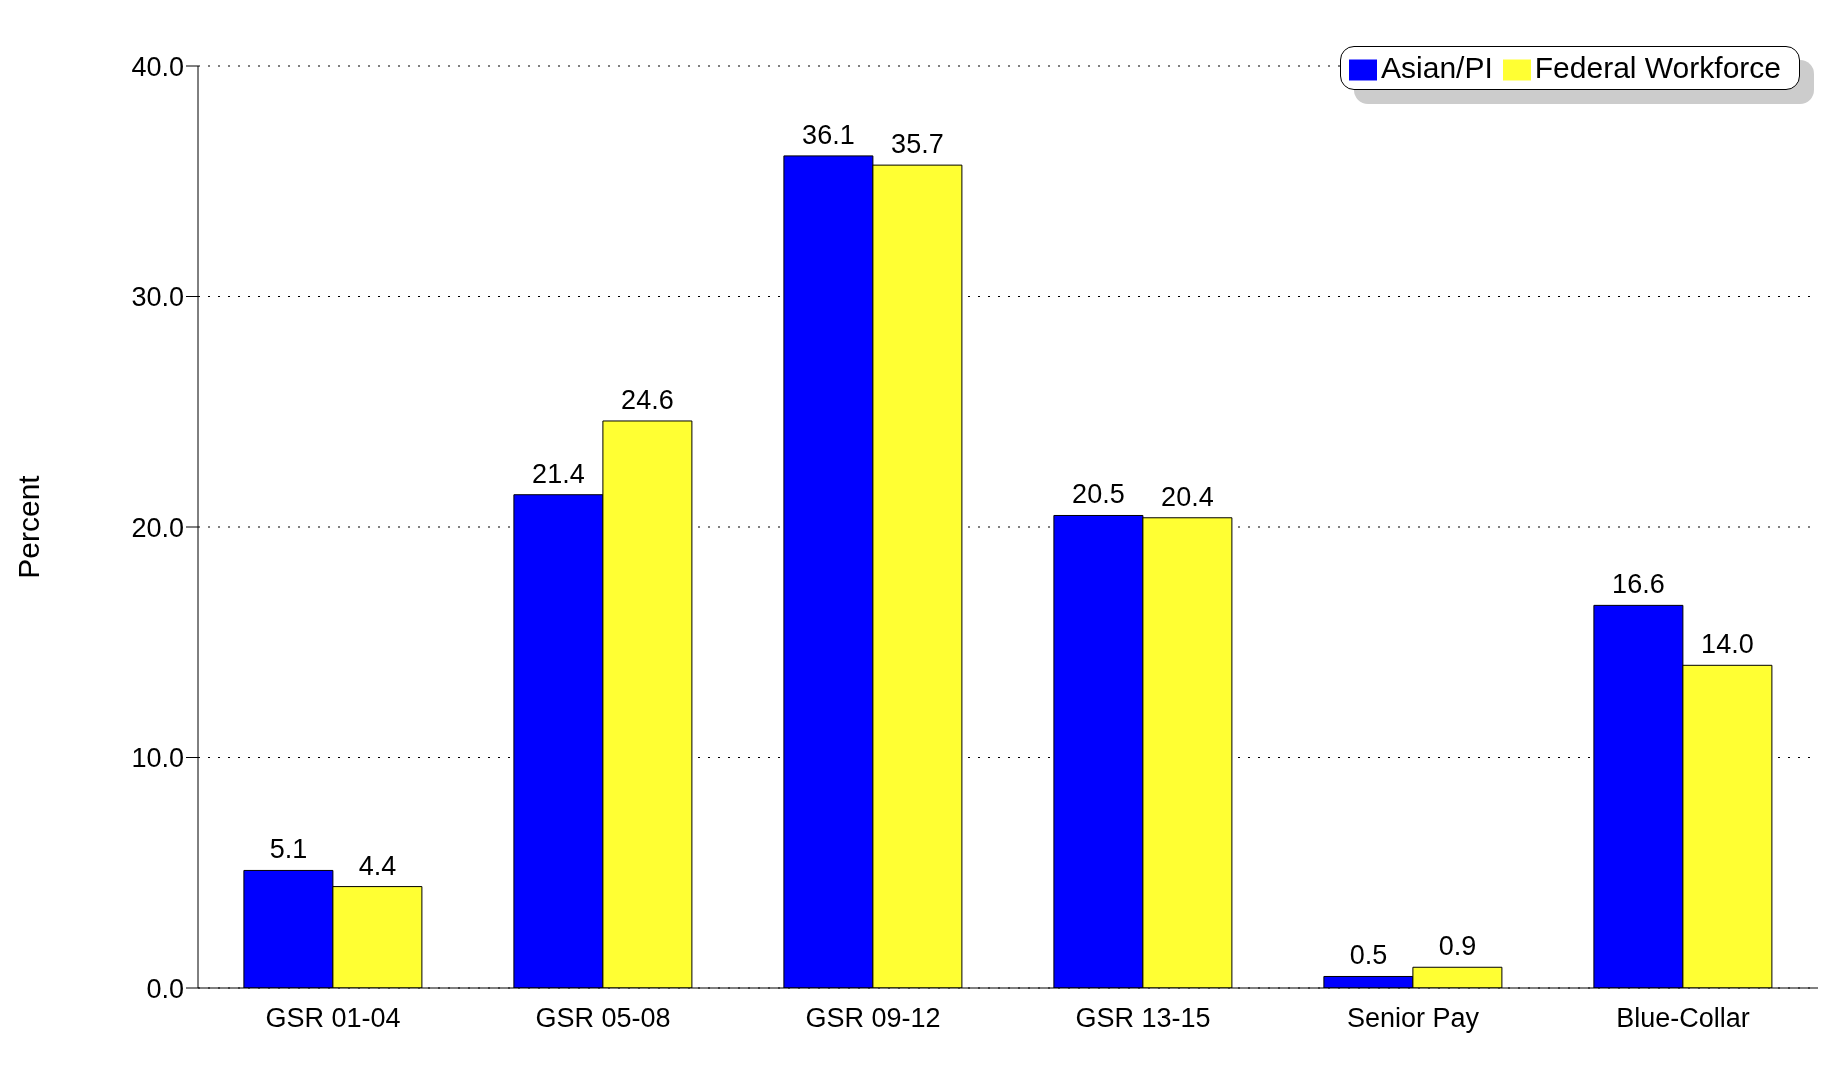  Describe the element at coordinates (165, 988) in the screenshot. I see `y-tick-label: 0.0` at that location.